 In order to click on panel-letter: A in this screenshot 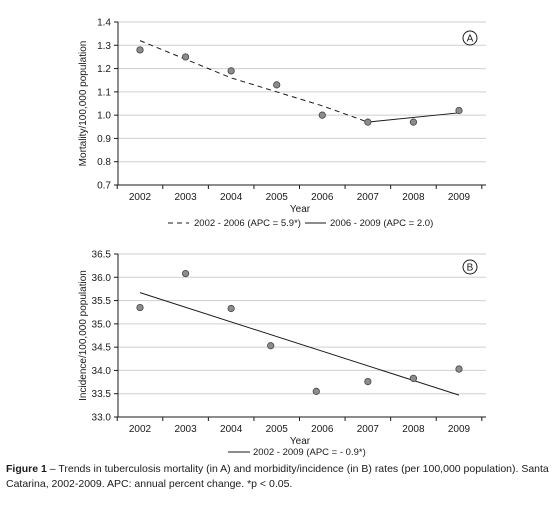, I will do `click(470, 39)`.